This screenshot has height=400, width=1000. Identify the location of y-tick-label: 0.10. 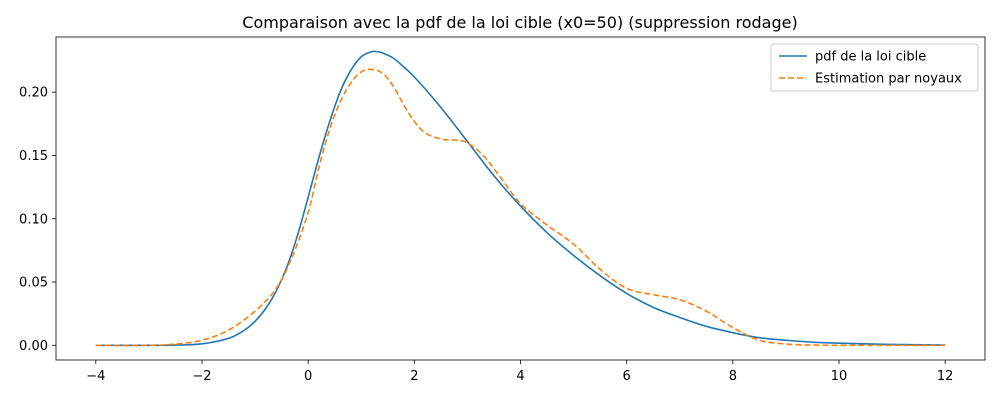
(33, 219).